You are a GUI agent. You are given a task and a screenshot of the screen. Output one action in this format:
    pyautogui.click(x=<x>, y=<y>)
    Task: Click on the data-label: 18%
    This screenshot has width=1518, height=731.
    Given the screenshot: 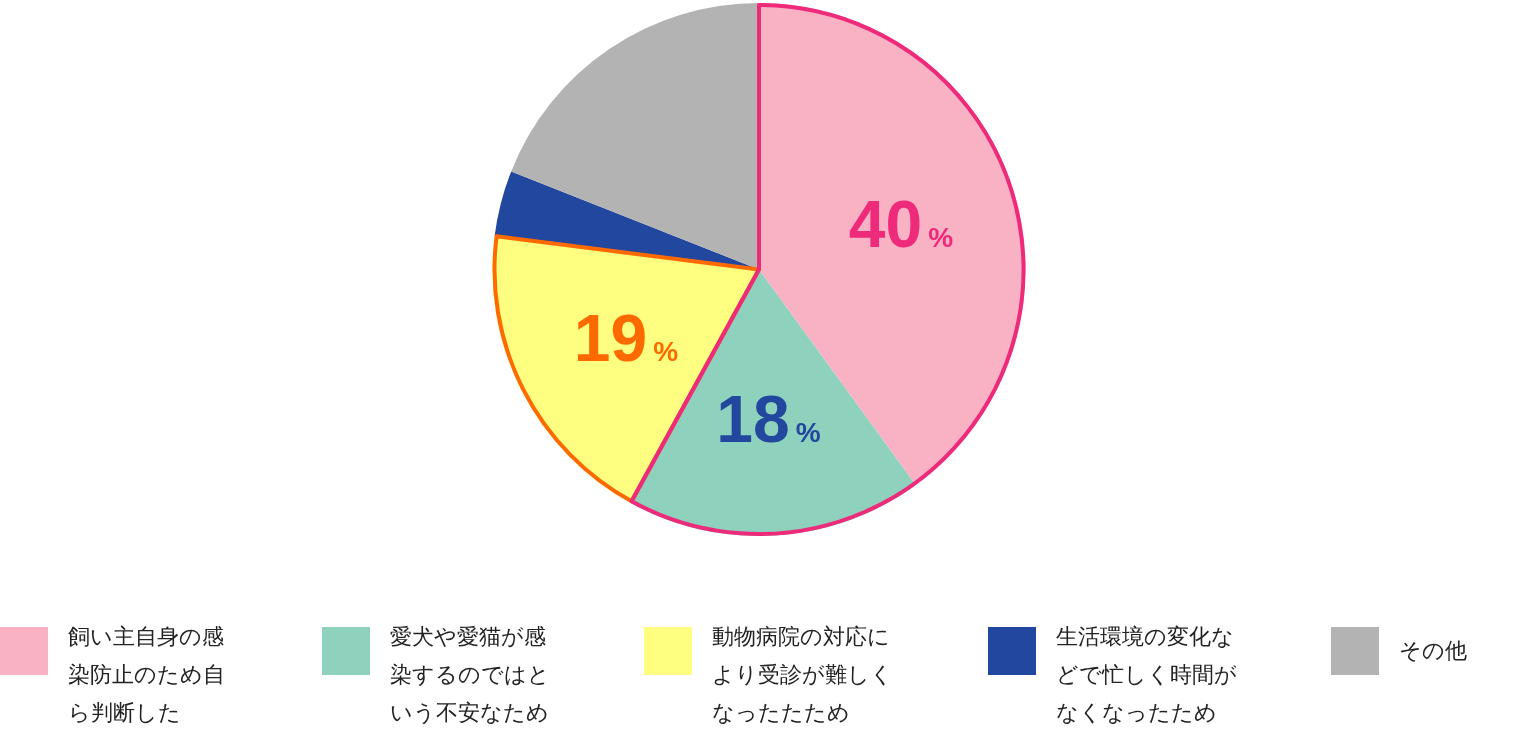 What is the action you would take?
    pyautogui.click(x=768, y=419)
    